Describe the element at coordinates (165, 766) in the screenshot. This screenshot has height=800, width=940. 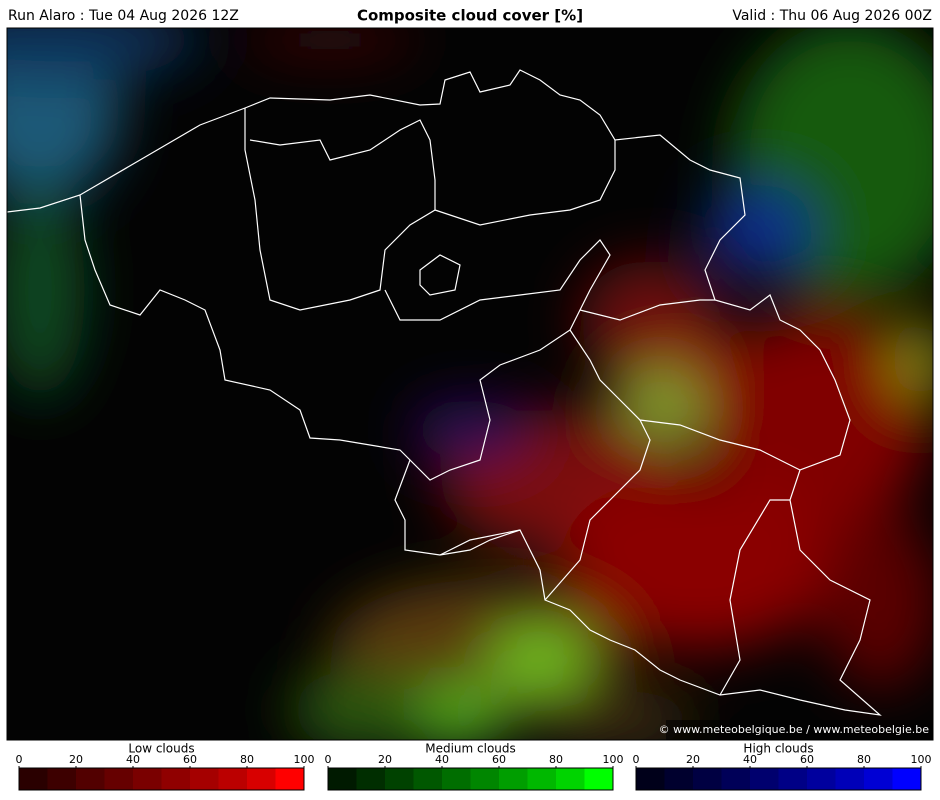
I see `colorbar: Low clouds 0 20 40 60 80 100` at that location.